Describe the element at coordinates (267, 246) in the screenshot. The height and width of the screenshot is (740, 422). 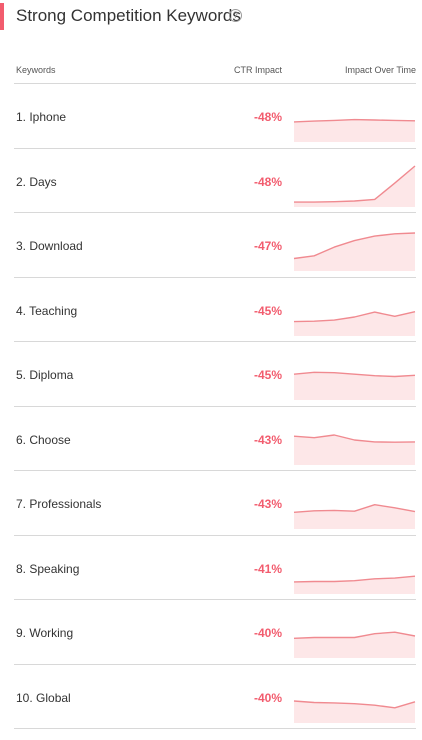
I see `ctr-impact-value: -47%` at that location.